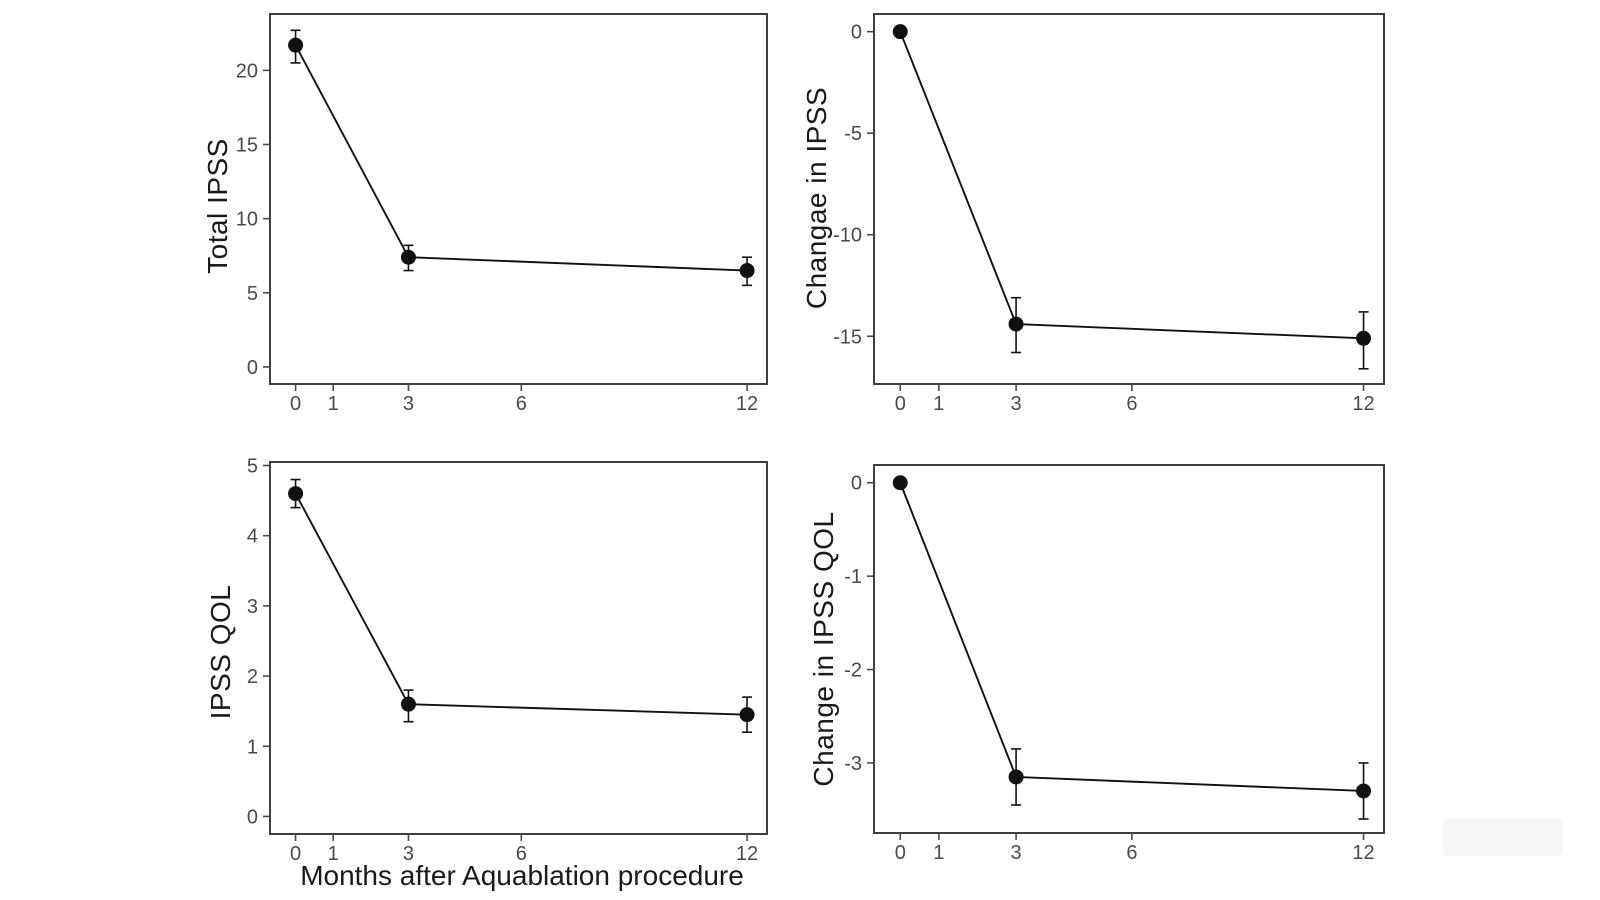 The width and height of the screenshot is (1600, 900). I want to click on y-tick-label: 20, so click(247, 71).